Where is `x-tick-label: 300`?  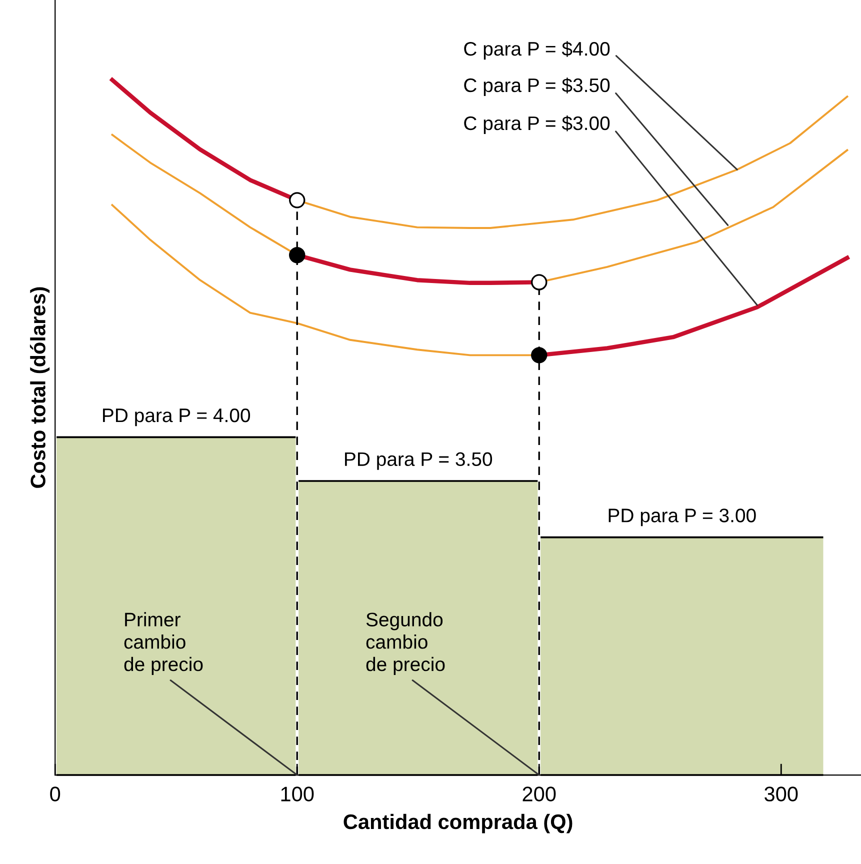
x-tick-label: 300 is located at coordinates (781, 794).